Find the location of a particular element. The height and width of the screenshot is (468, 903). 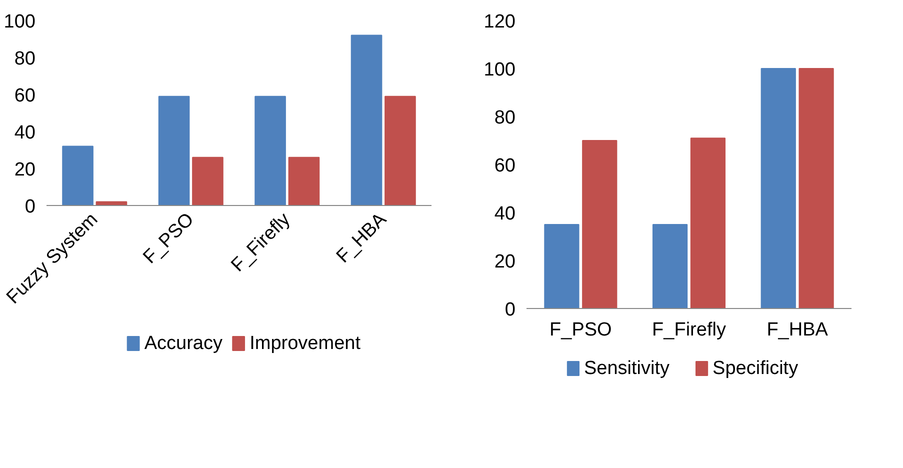

x-tick-label: F_PSO is located at coordinates (581, 330).